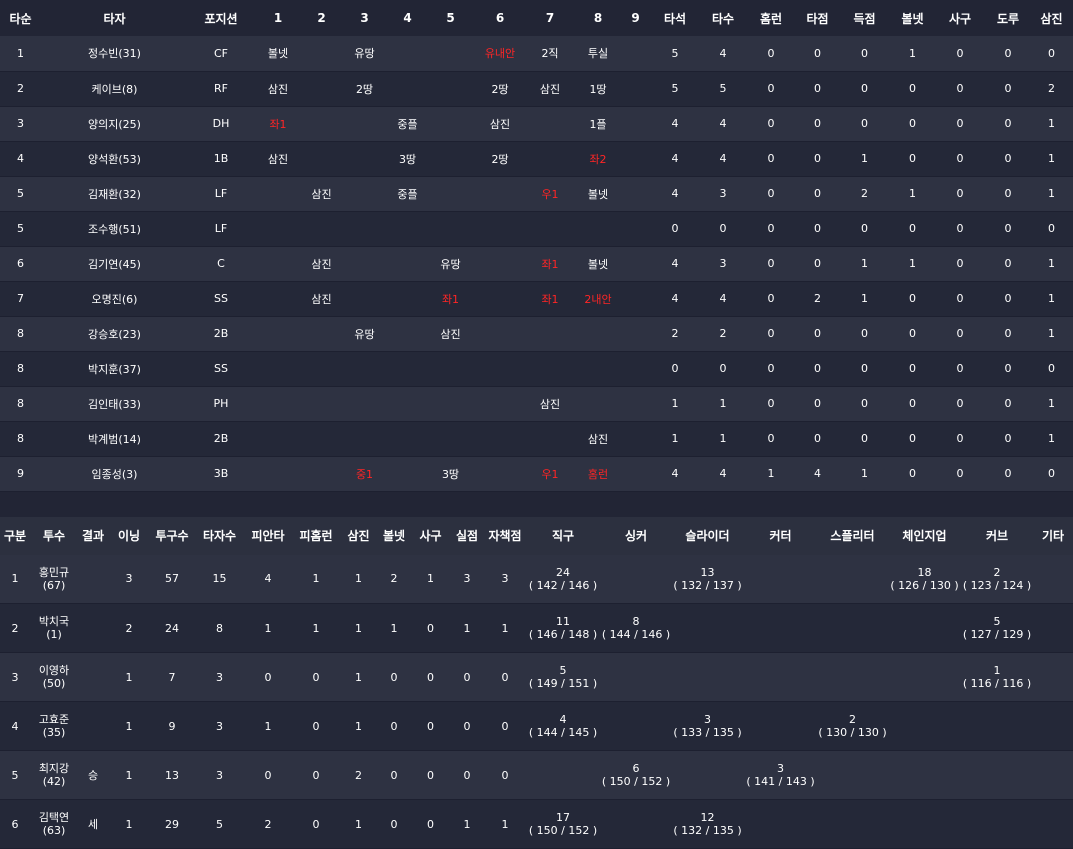 The height and width of the screenshot is (849, 1073). I want to click on batting-header-cell: 타순, so click(20, 18).